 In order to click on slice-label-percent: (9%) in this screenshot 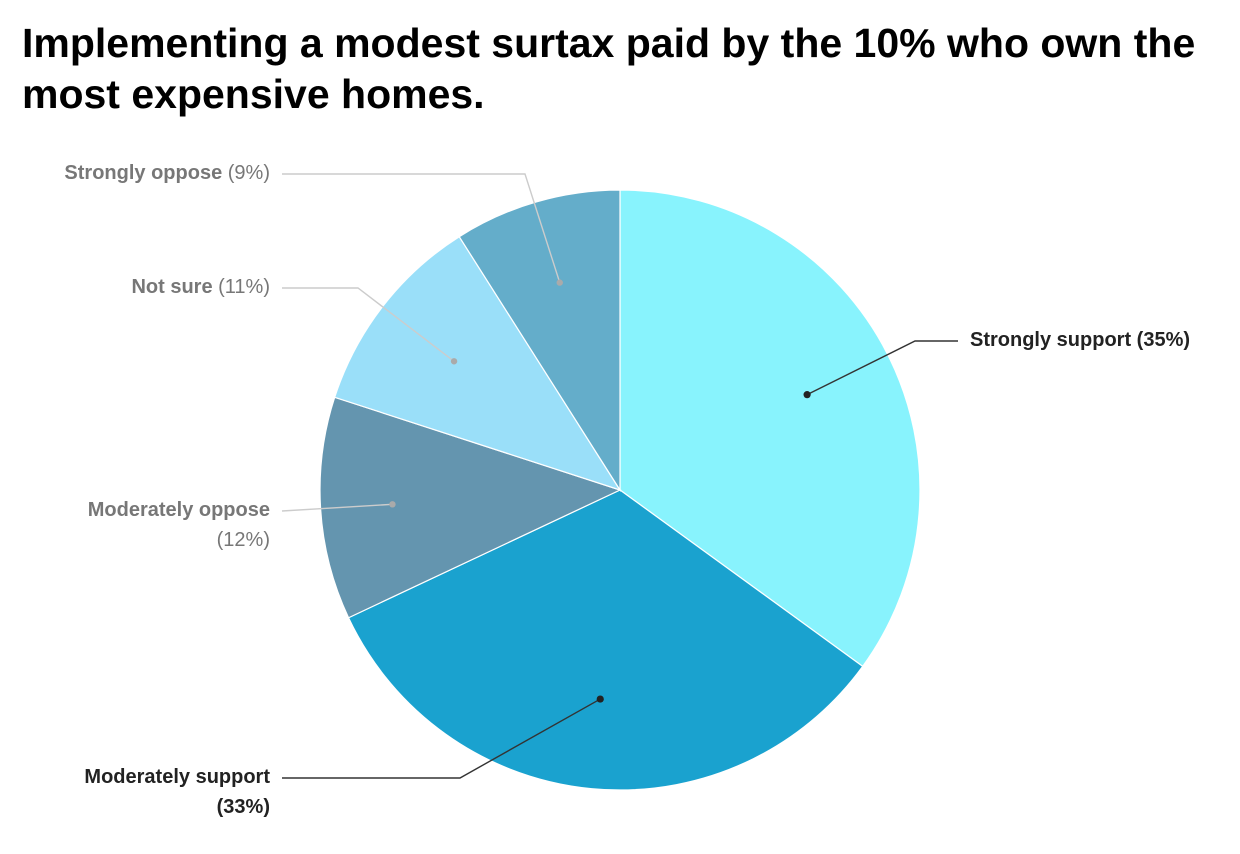, I will do `click(246, 173)`.